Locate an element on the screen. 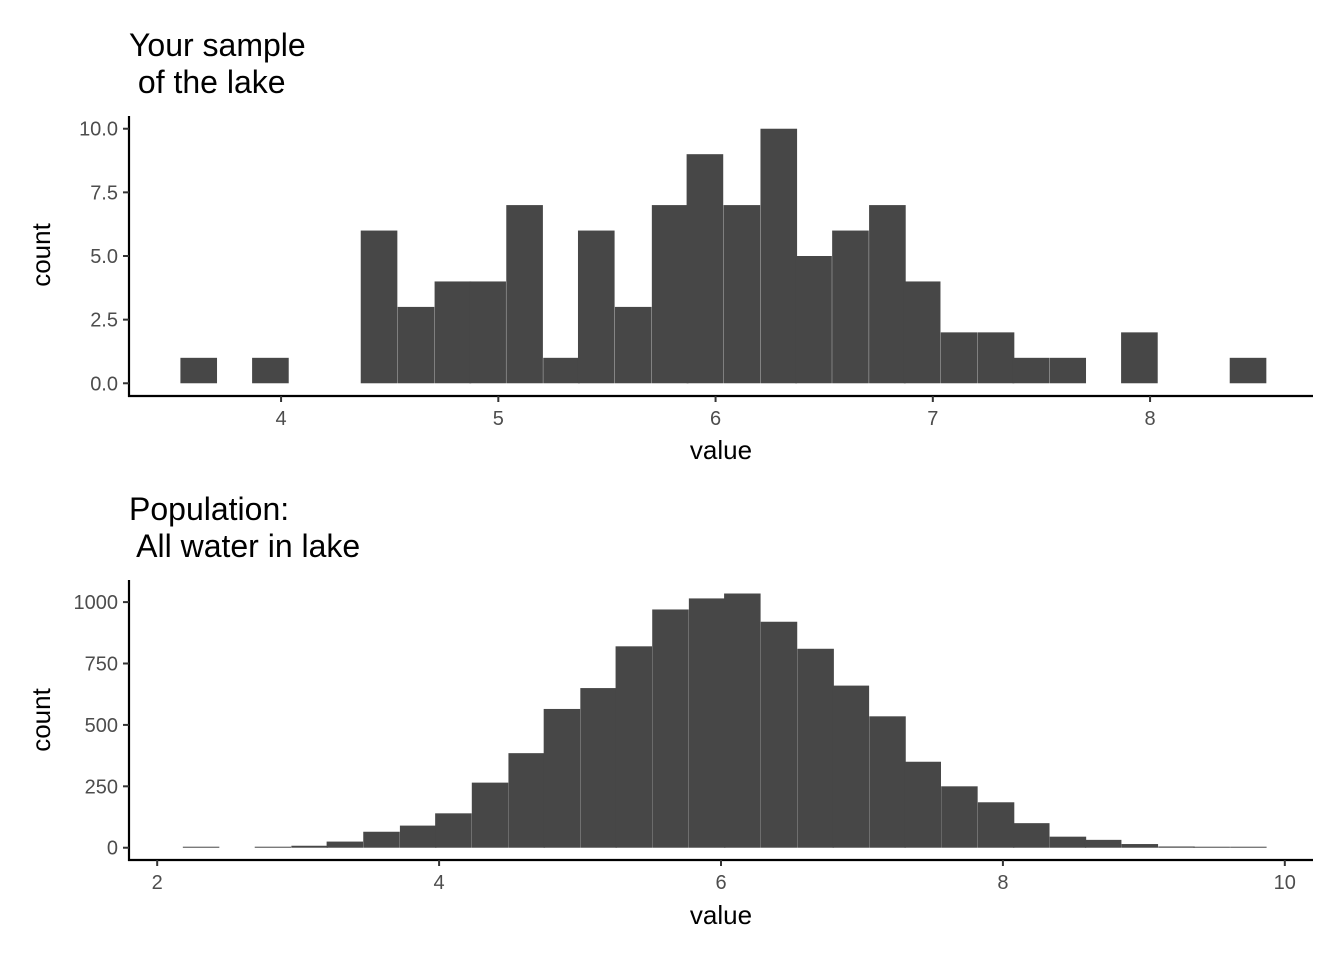  sample-x-tick-label-4: 8 is located at coordinates (1150, 419).